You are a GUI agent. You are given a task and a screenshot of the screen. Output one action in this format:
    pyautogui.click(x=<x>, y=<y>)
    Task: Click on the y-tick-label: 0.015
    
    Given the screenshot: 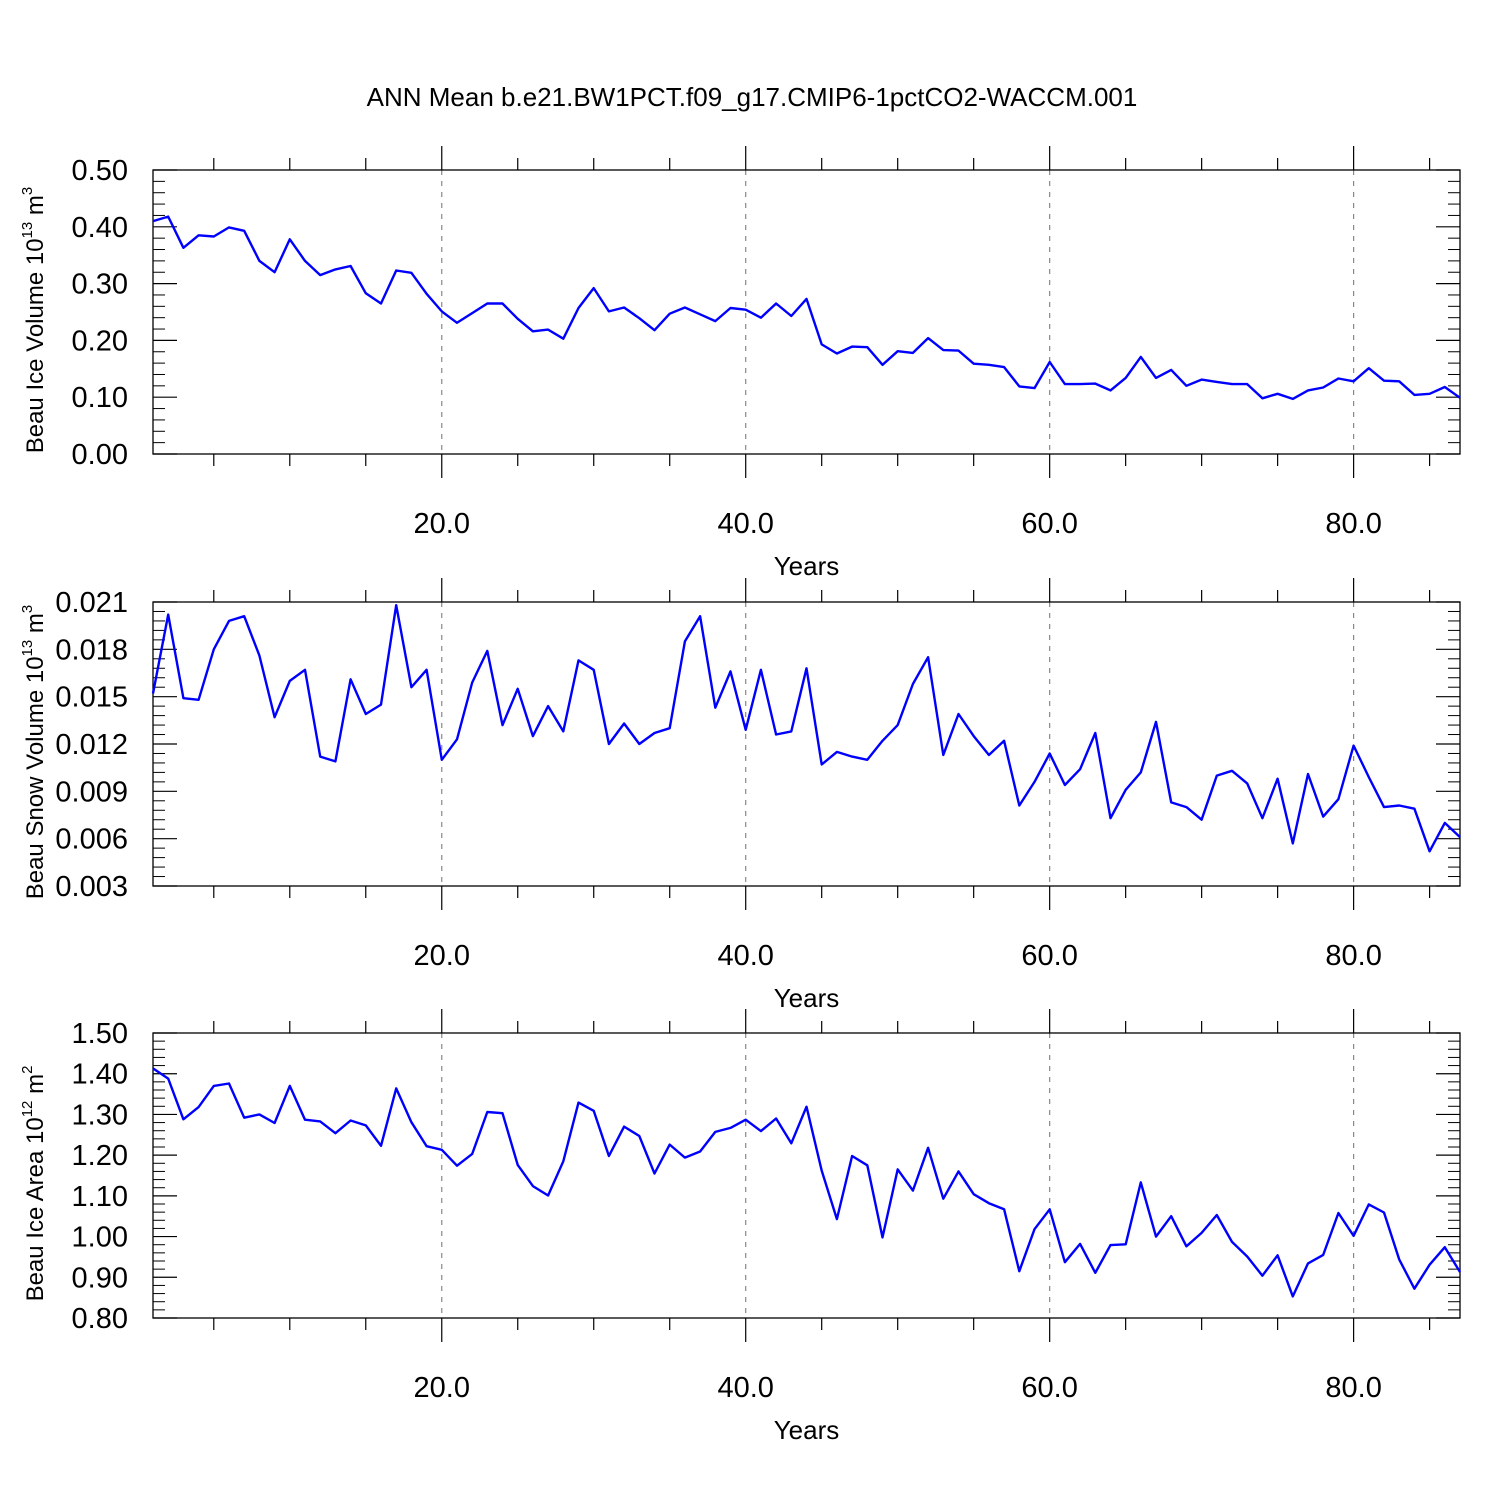 What is the action you would take?
    pyautogui.click(x=91, y=698)
    